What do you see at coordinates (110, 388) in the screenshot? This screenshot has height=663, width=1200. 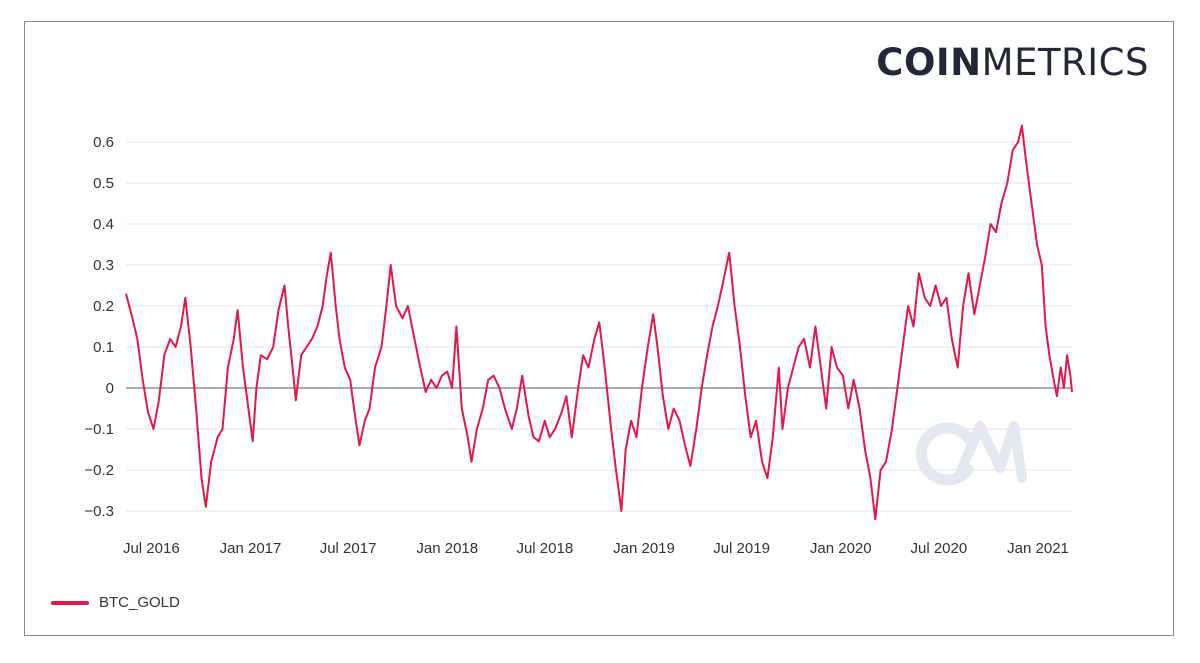 I see `y-tick-label: 0` at bounding box center [110, 388].